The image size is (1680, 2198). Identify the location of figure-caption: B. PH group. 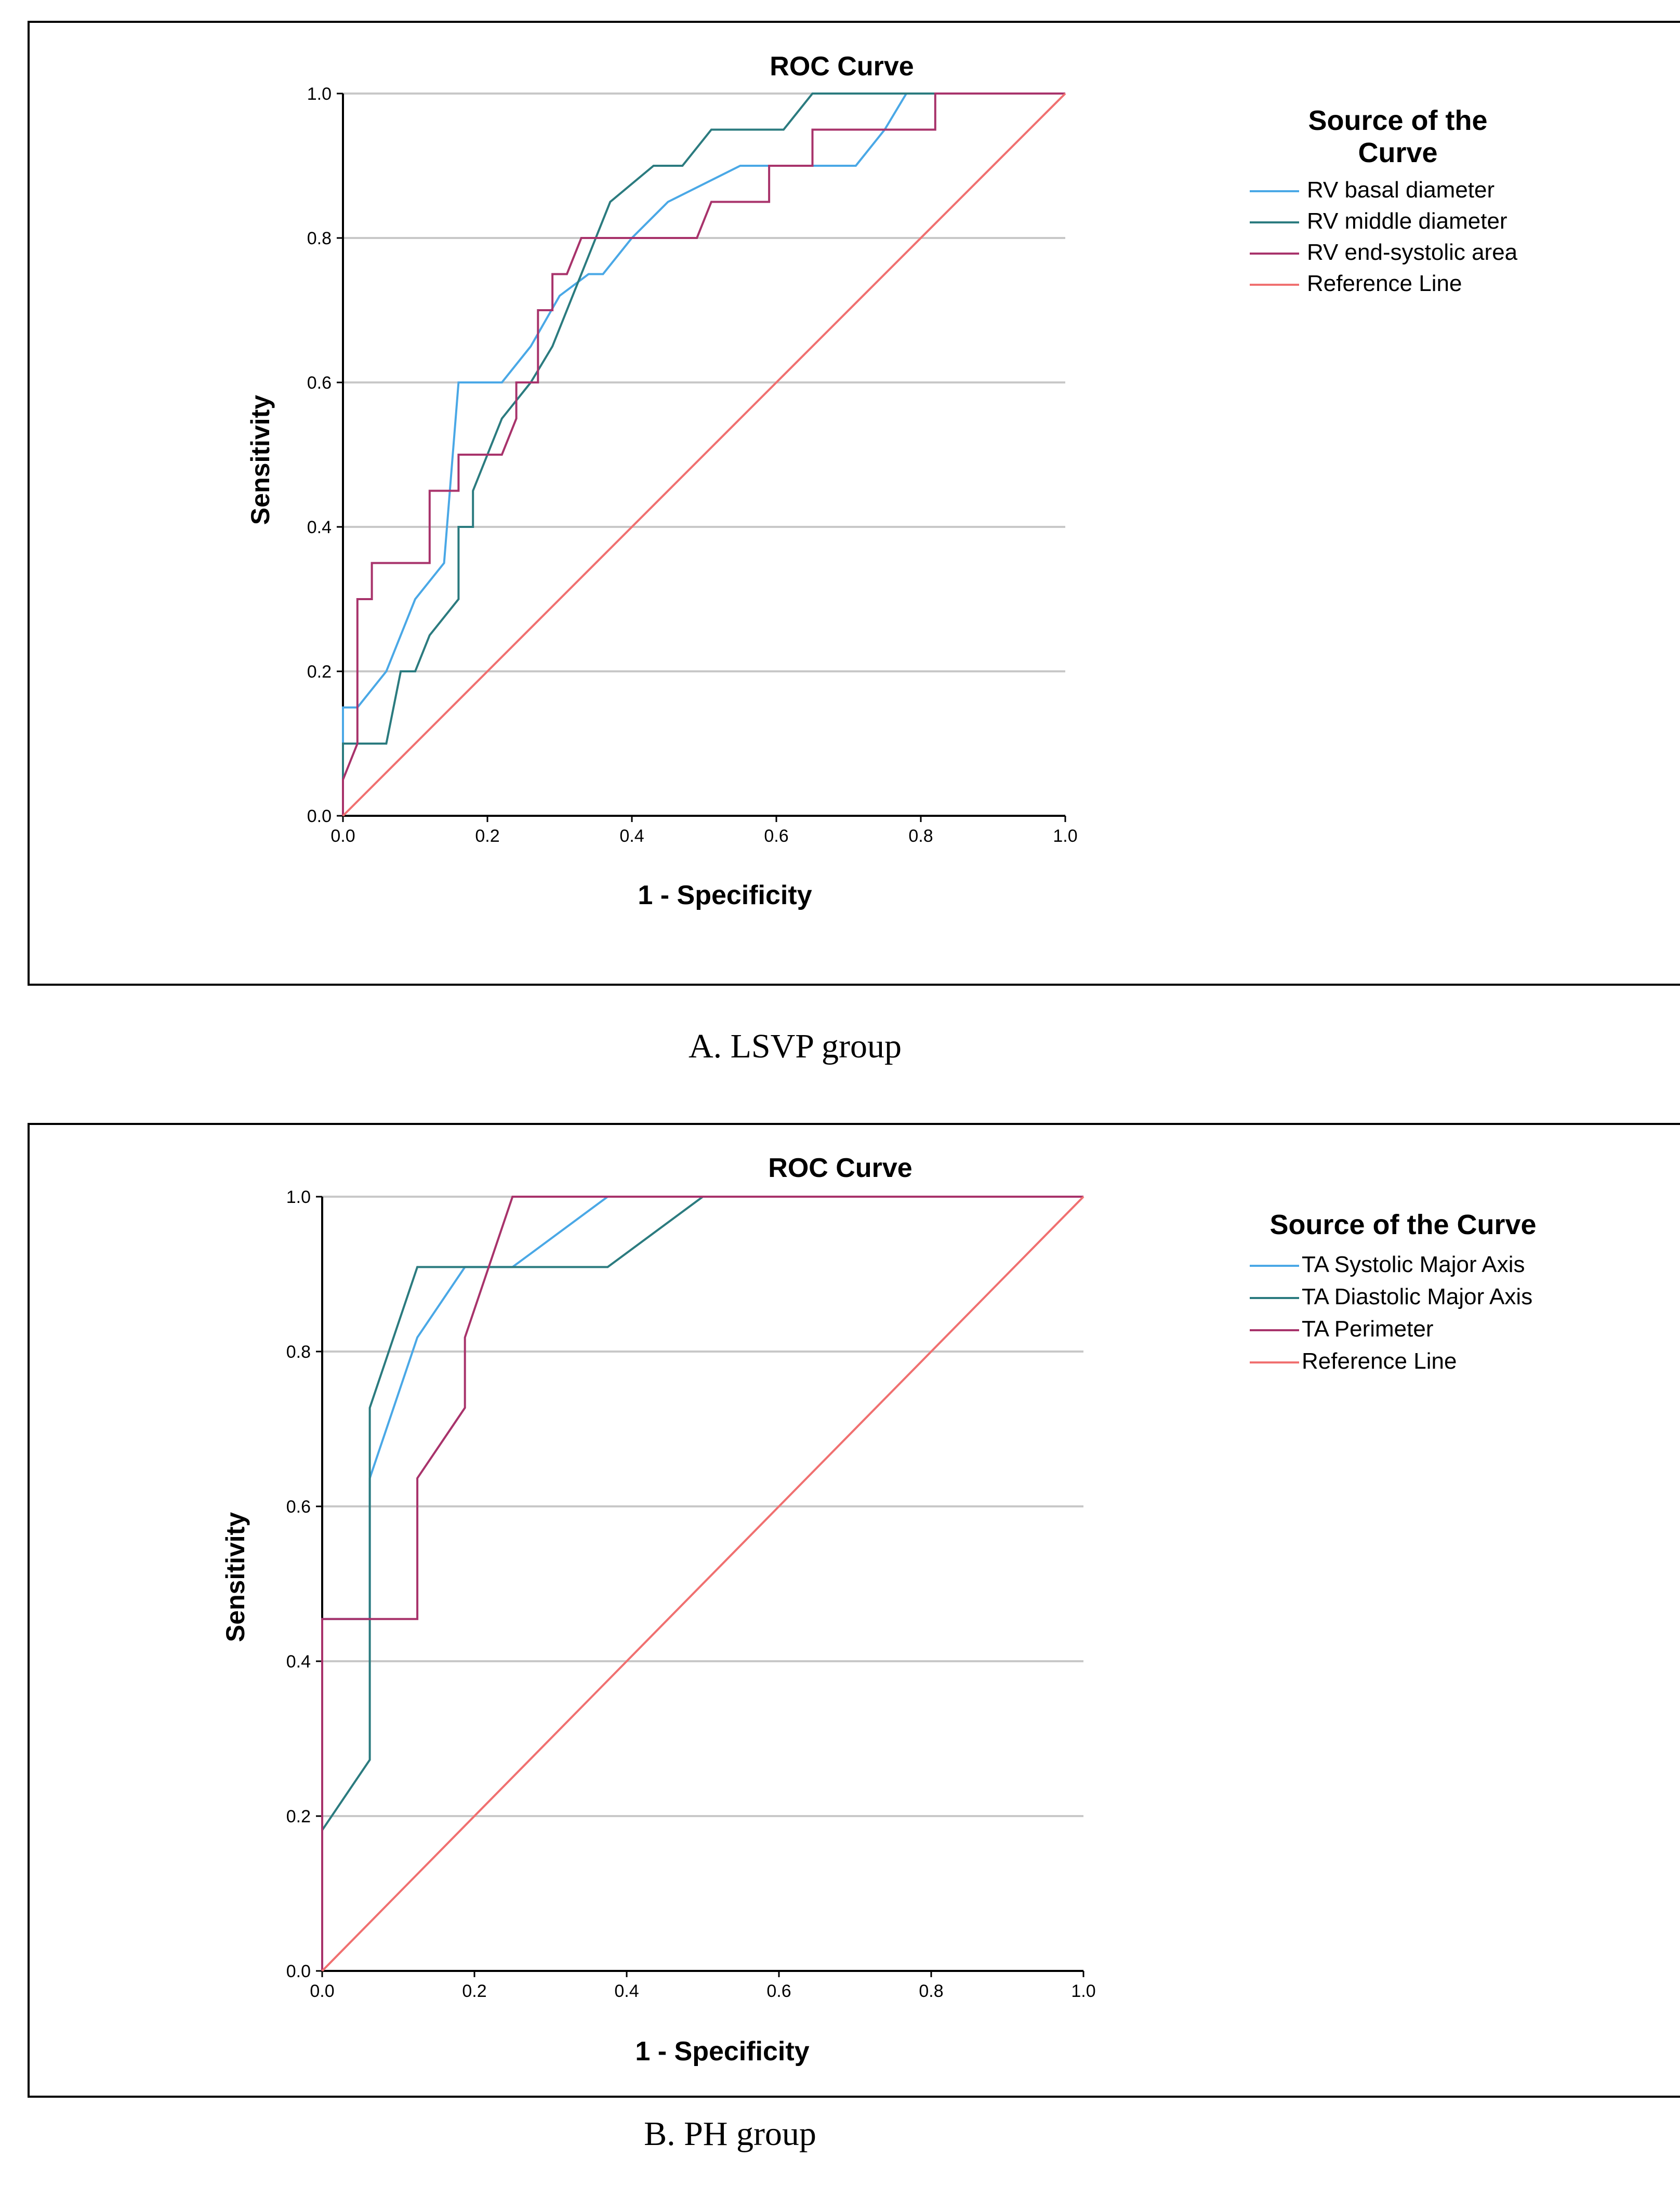
(730, 2134).